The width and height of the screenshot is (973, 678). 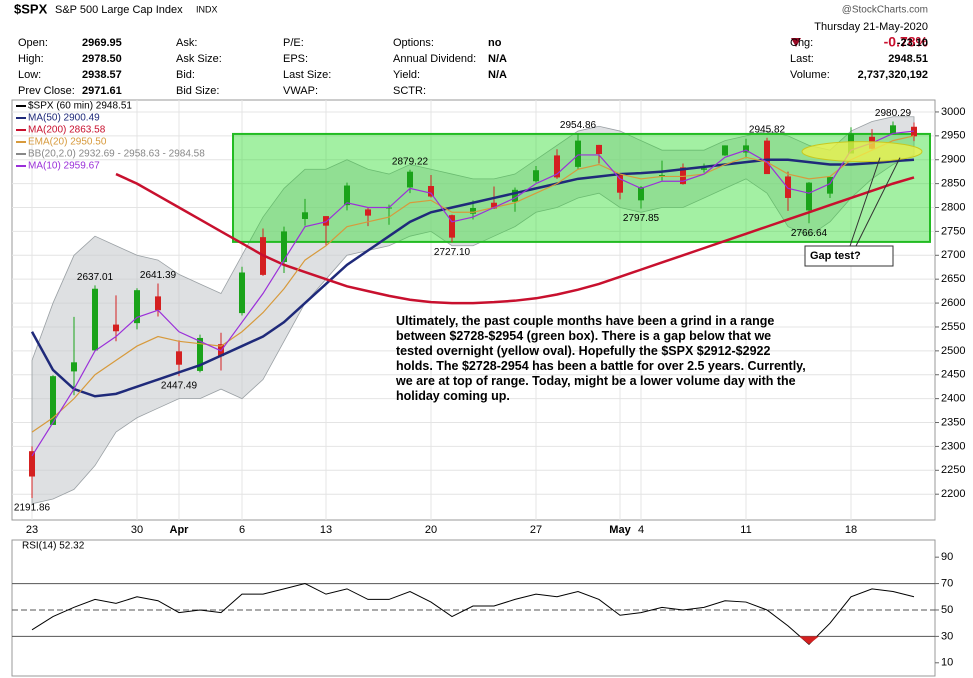 I want to click on y-tick-label: 30, so click(x=947, y=636).